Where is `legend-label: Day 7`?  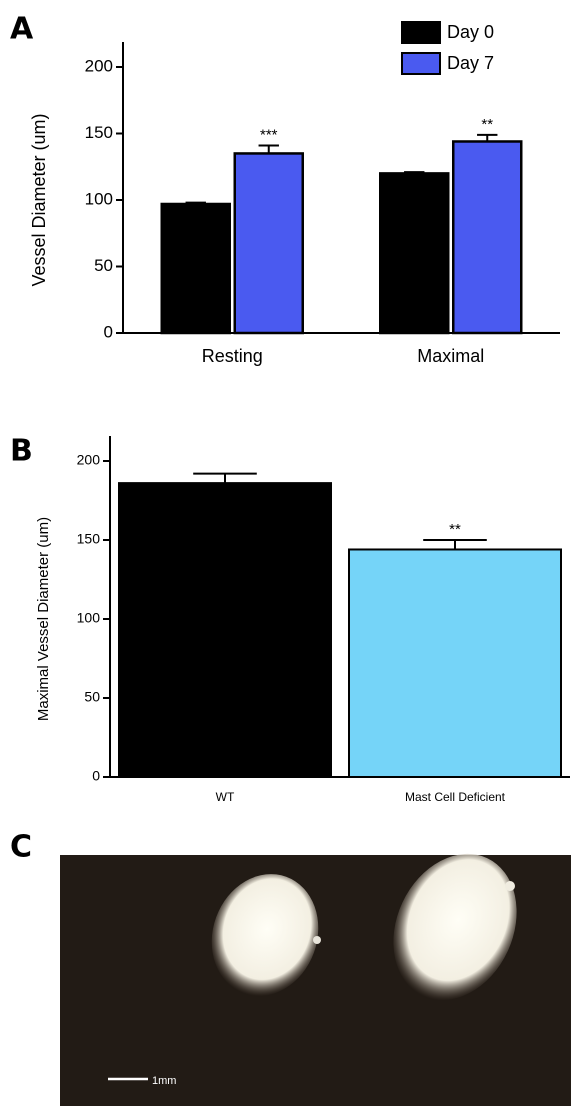 legend-label: Day 7 is located at coordinates (470, 63).